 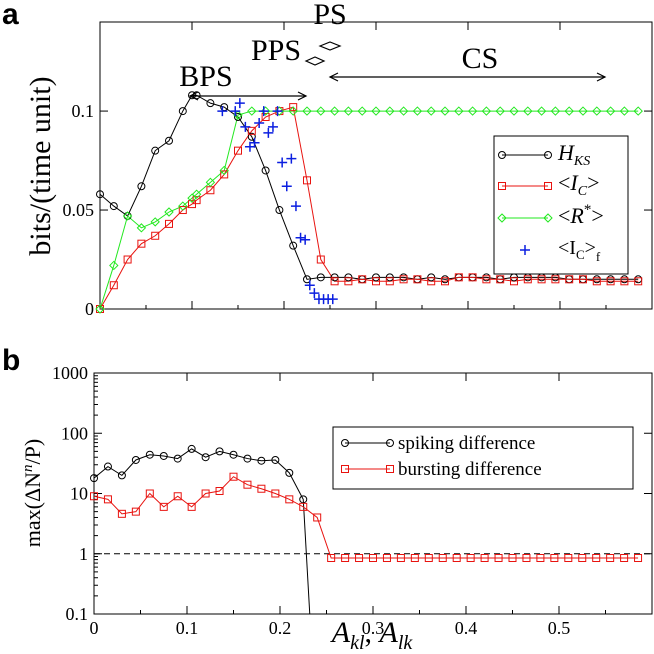 I want to click on series-line-spiking difference, so click(x=202, y=531).